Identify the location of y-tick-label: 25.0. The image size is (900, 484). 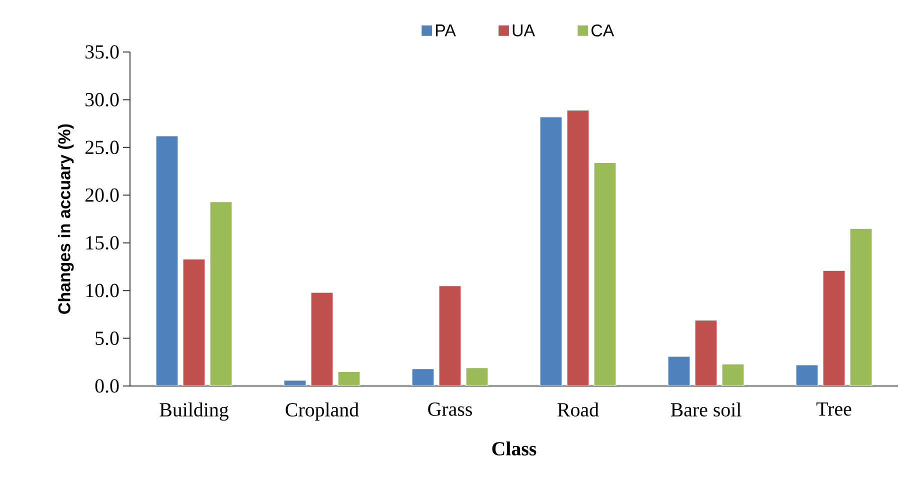
(102, 147).